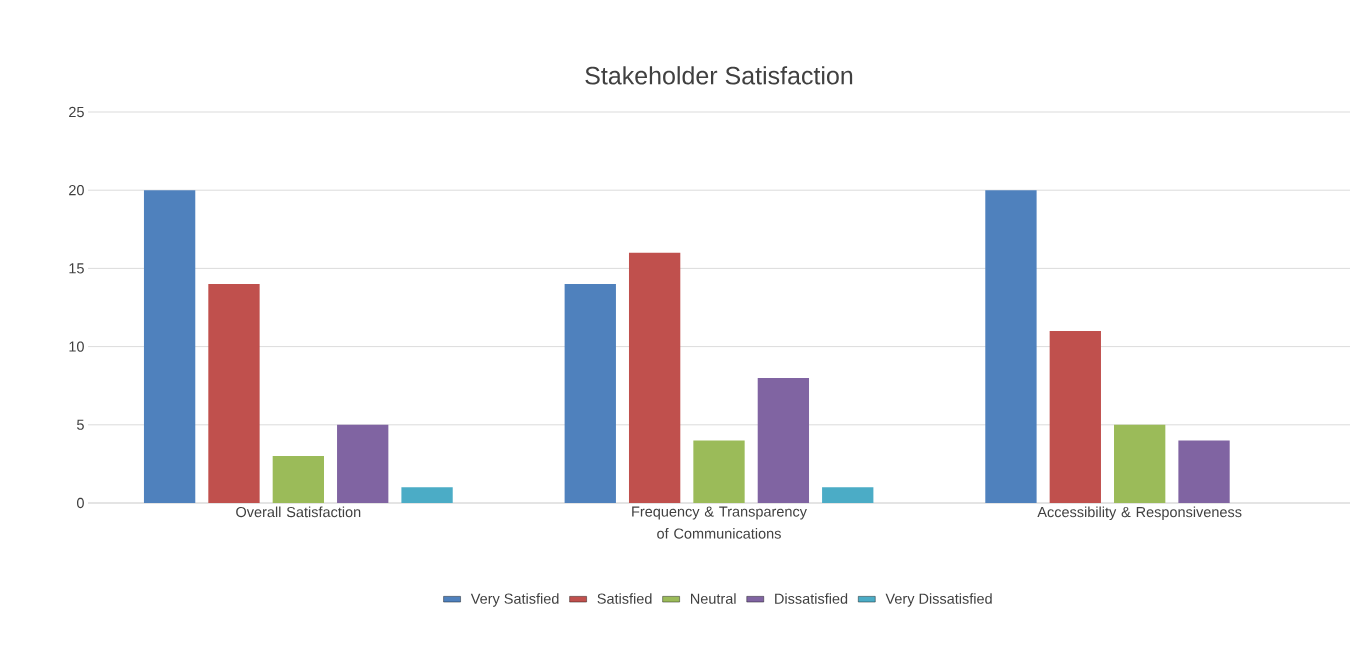 The height and width of the screenshot is (649, 1367). I want to click on y-tick-label: 0, so click(80, 503).